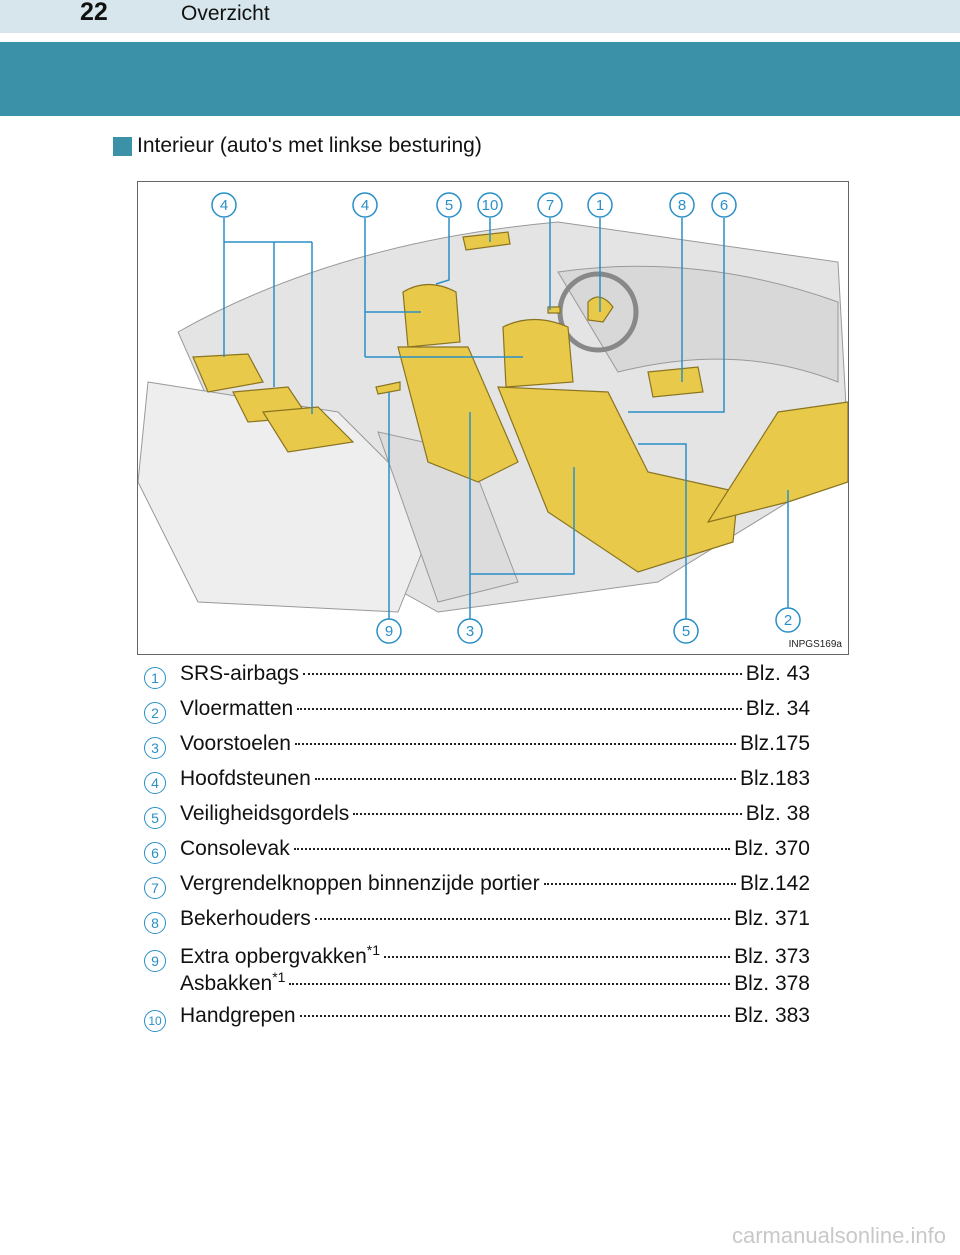 The width and height of the screenshot is (960, 1255). What do you see at coordinates (155, 783) in the screenshot?
I see `callout-number: 4` at bounding box center [155, 783].